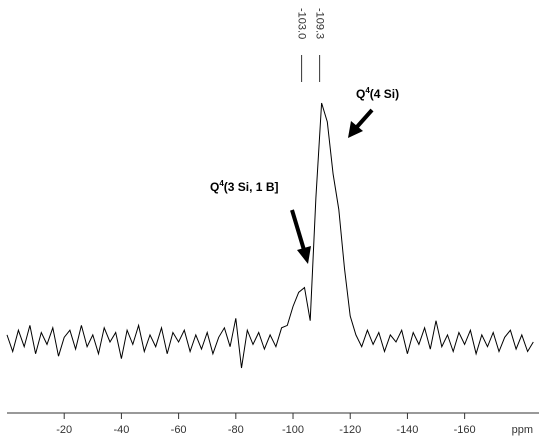  Describe the element at coordinates (179, 430) in the screenshot. I see `x-tick-label: -60` at that location.